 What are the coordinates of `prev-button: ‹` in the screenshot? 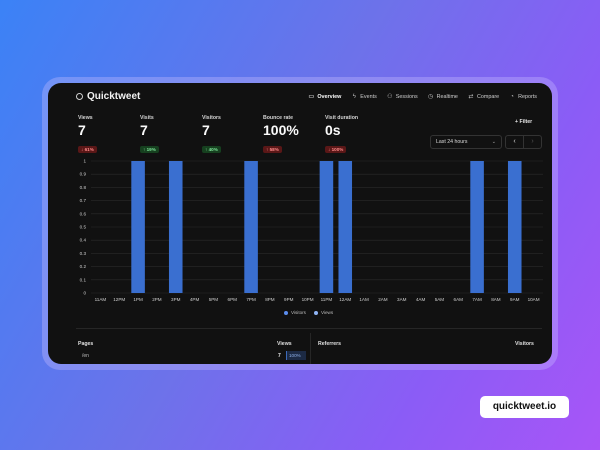 It's located at (514, 141).